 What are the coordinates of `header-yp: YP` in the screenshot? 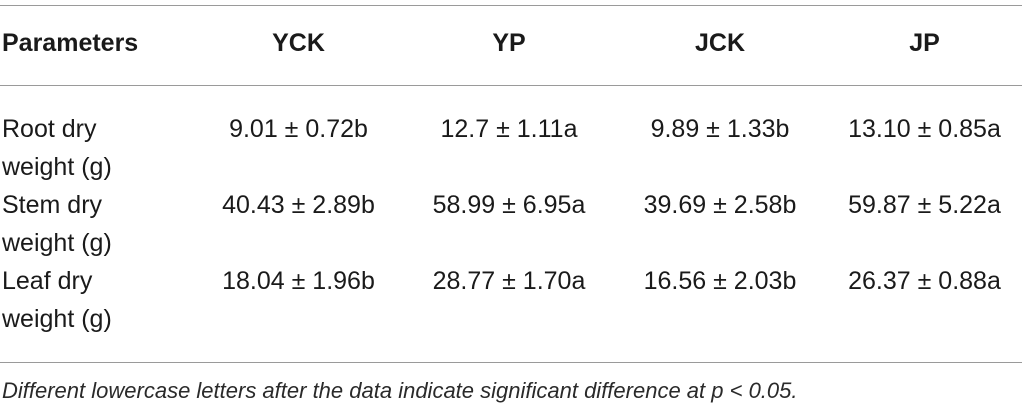 It's located at (509, 42).